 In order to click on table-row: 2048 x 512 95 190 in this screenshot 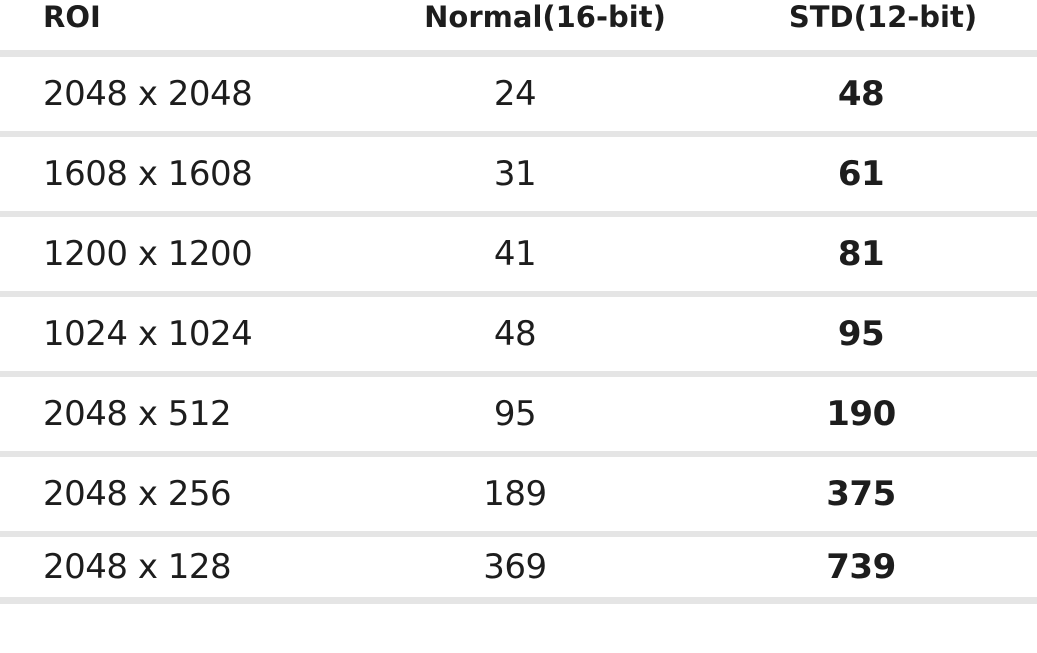, I will do `click(518, 417)`.